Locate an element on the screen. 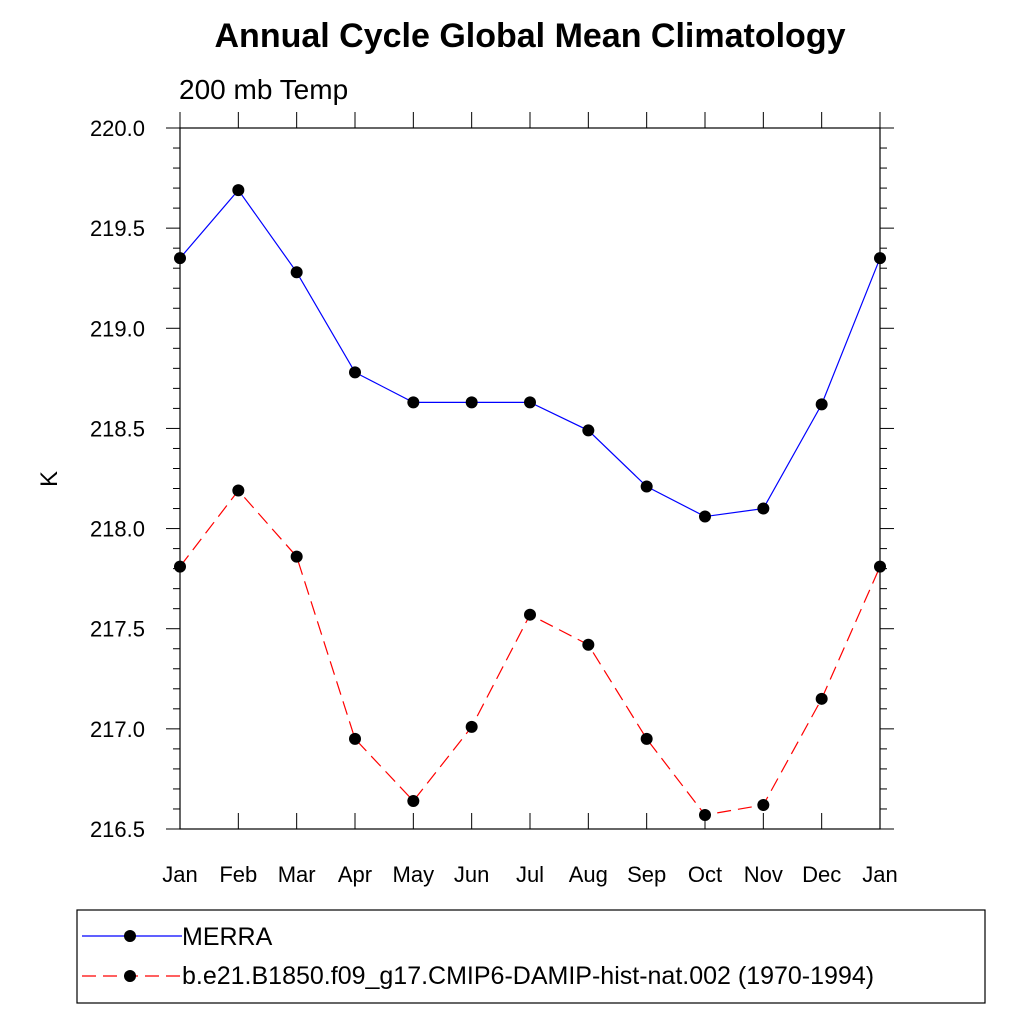 This screenshot has height=1024, width=1024. y-tick-label: 216.5 is located at coordinates (117, 829).